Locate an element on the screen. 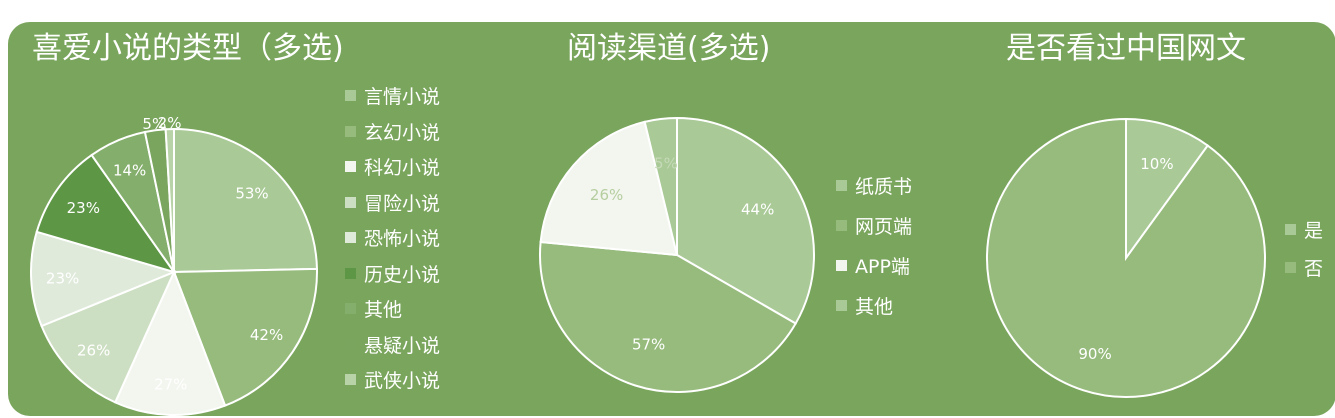 This screenshot has width=1335, height=418. chart-2-title: 阅读渠道(多选) is located at coordinates (669, 48).